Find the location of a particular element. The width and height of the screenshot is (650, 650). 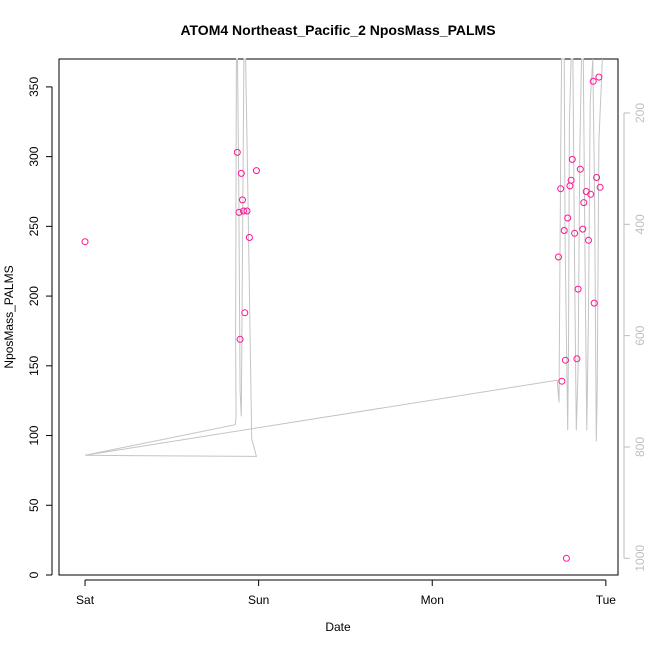

y-tick-label: 200 is located at coordinates (34, 296).